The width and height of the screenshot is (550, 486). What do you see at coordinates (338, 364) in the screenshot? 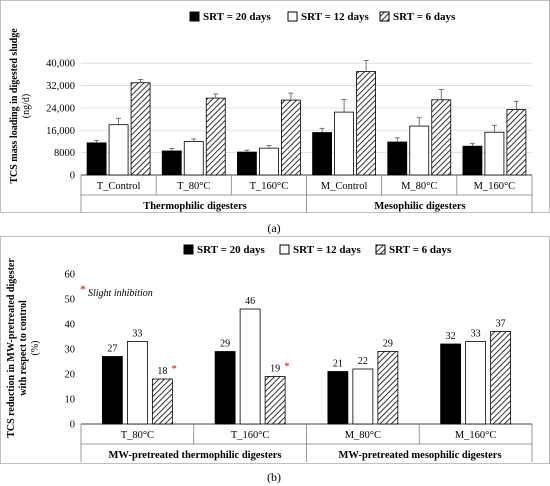
I see `data-label: 21` at bounding box center [338, 364].